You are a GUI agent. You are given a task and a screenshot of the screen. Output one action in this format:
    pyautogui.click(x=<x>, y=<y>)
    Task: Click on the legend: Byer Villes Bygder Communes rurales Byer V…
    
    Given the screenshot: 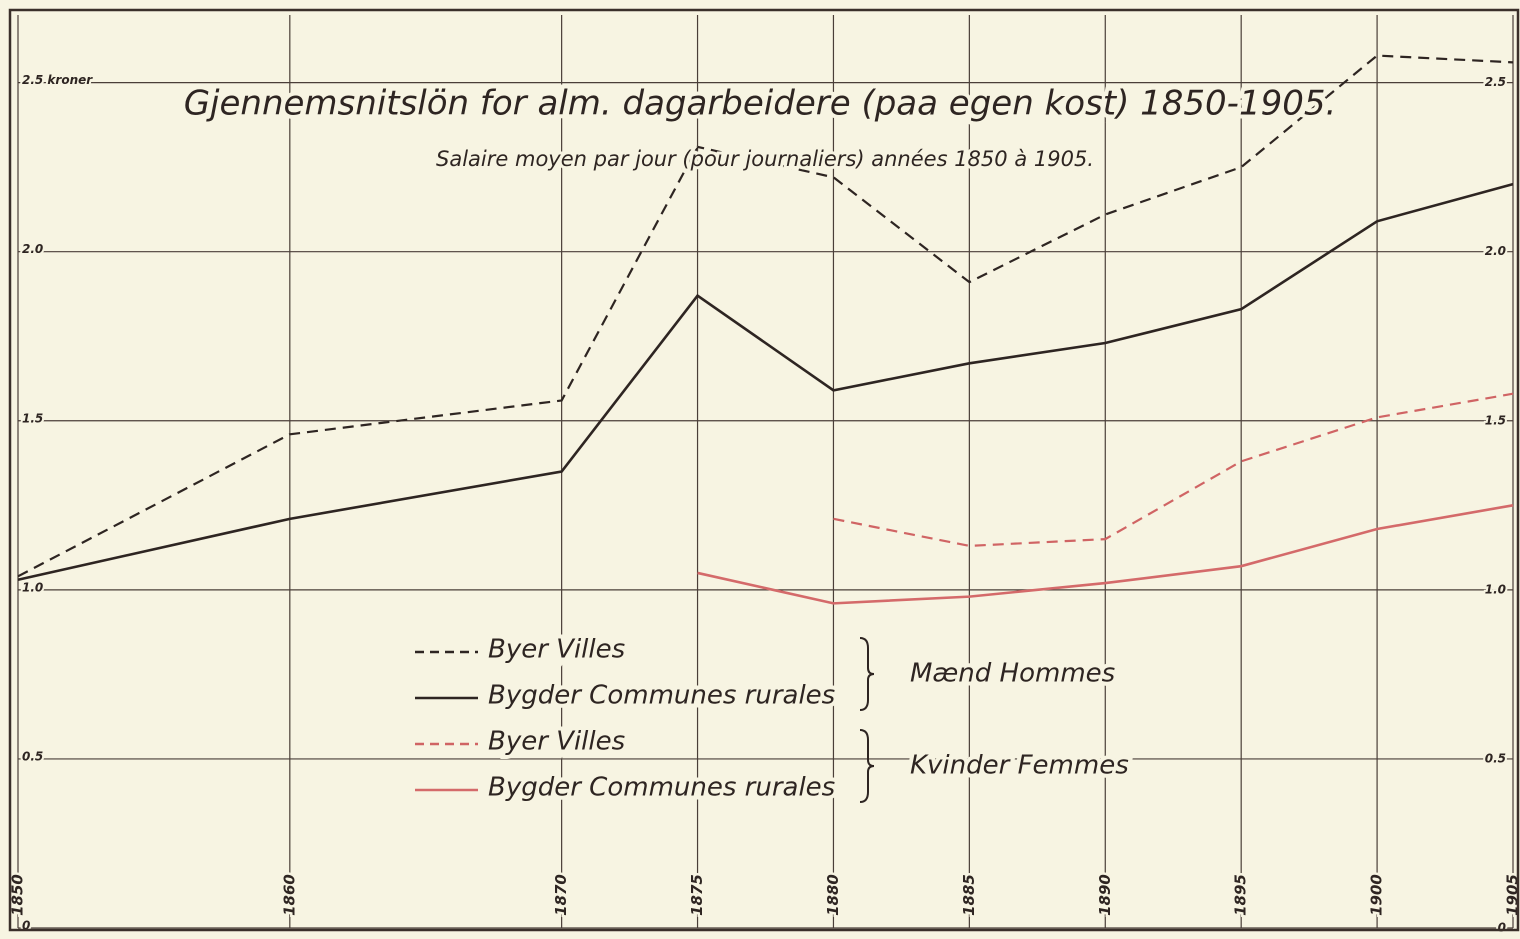 What is the action you would take?
    pyautogui.click(x=774, y=719)
    